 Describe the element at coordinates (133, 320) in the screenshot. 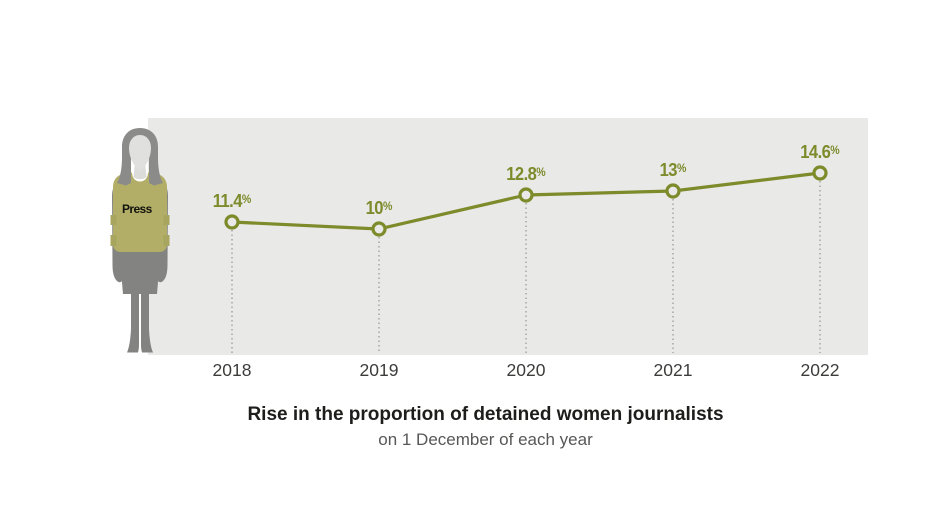

I see `left-leg` at that location.